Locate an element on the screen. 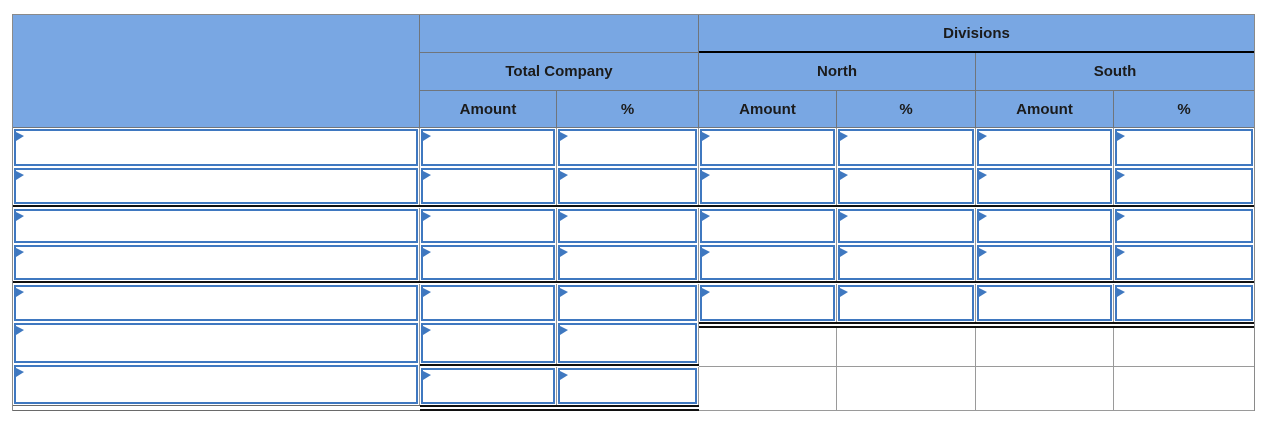  single-underline-total-after-row6 is located at coordinates (559, 365).